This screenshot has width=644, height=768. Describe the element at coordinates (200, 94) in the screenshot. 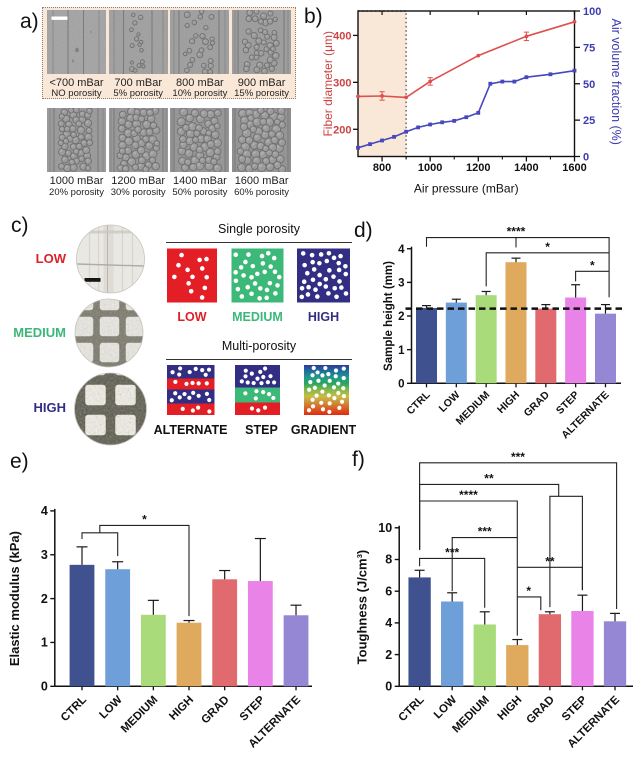

I see `micrograph-porosity-label: 10% porosity` at that location.